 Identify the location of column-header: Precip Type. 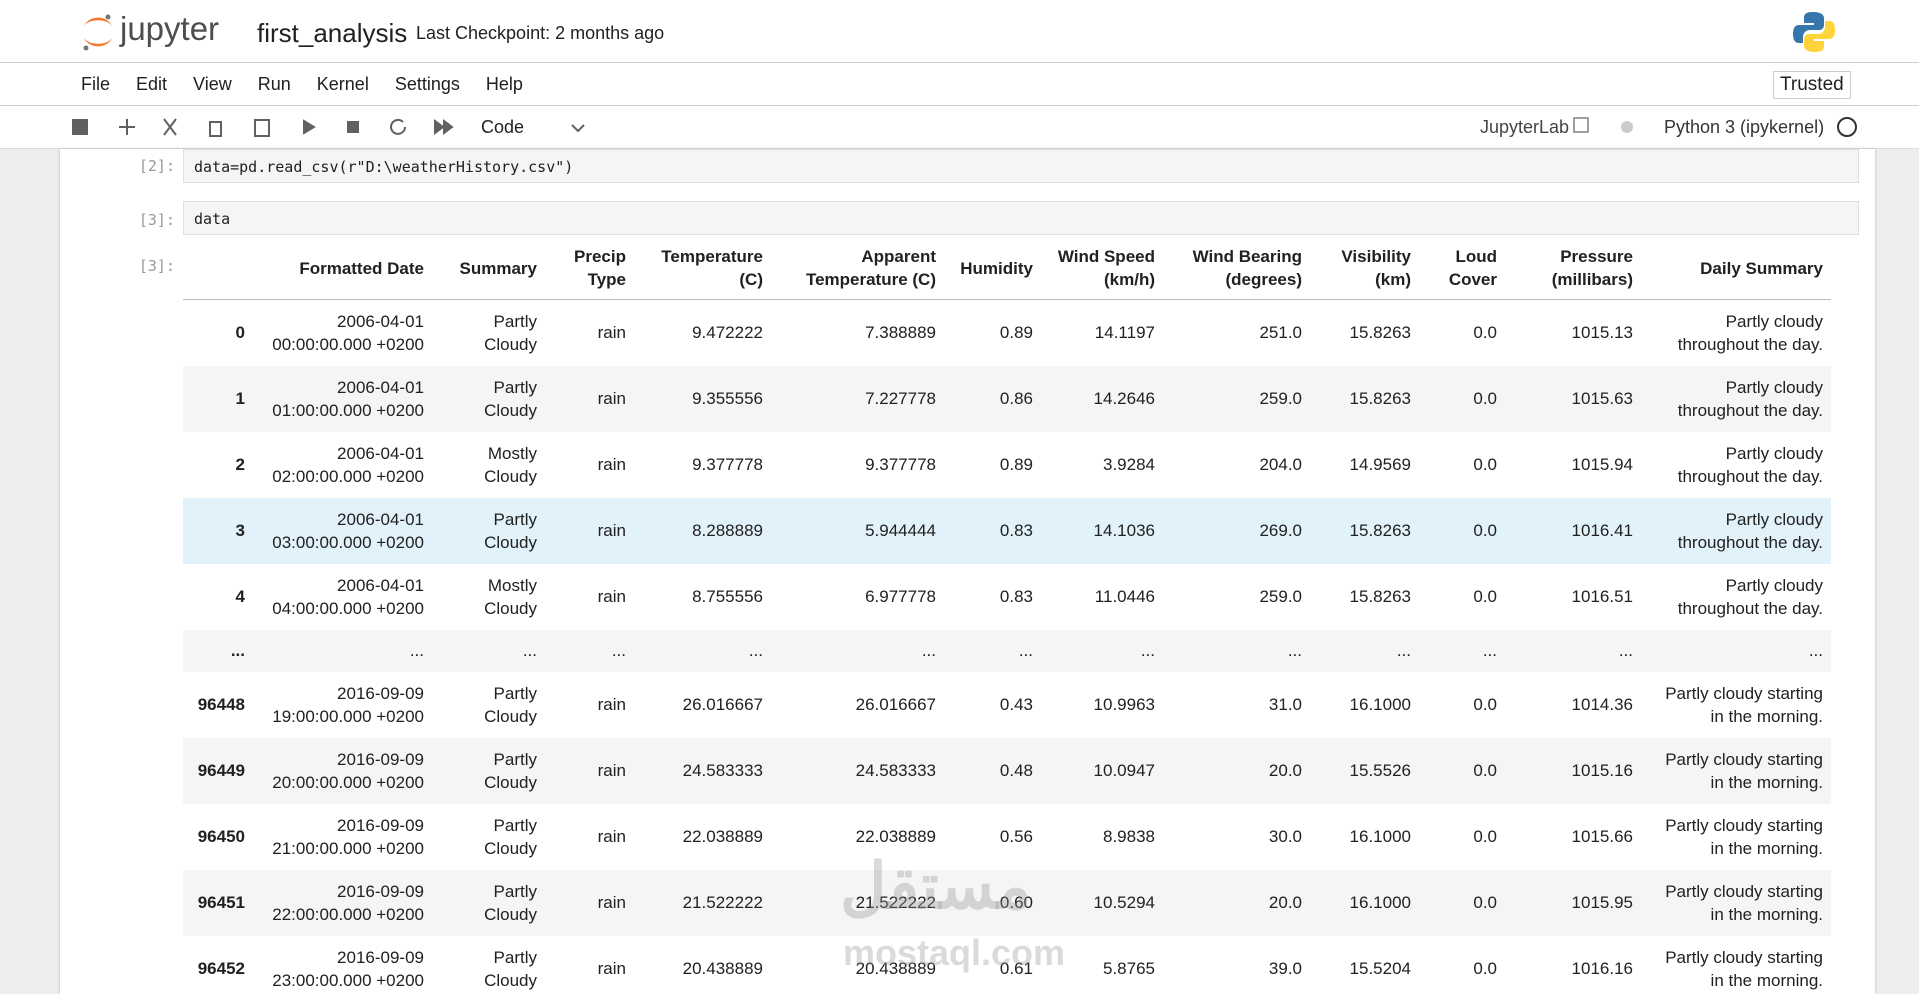
(589, 269).